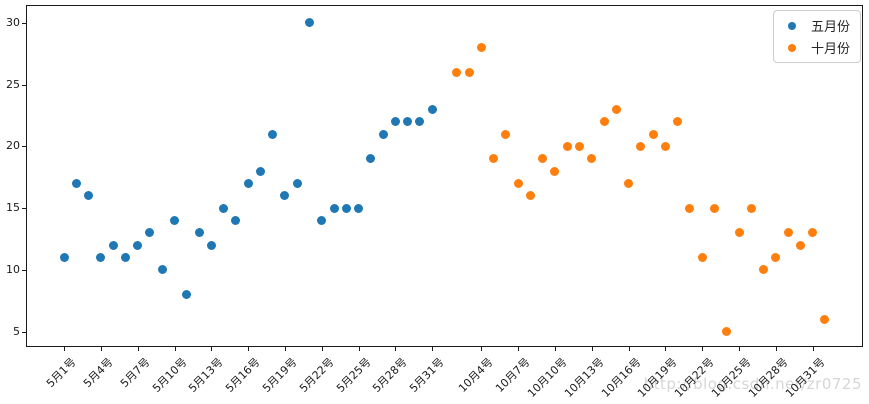 The image size is (869, 404). What do you see at coordinates (13, 84) in the screenshot?
I see `y-axis-tick-label: 25` at bounding box center [13, 84].